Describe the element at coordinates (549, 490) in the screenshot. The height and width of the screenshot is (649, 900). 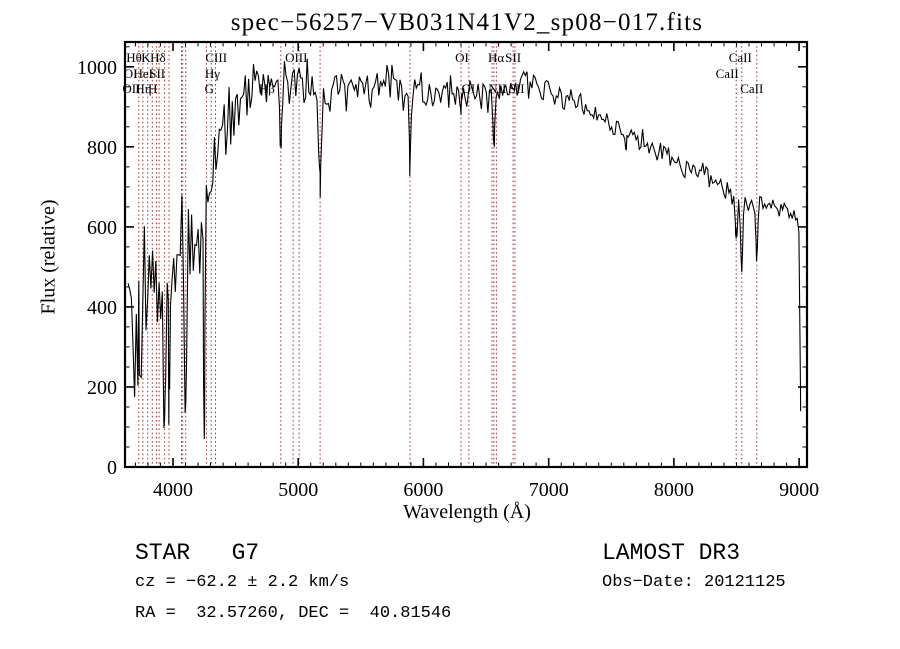
I see `x-tick-label: 7000` at that location.